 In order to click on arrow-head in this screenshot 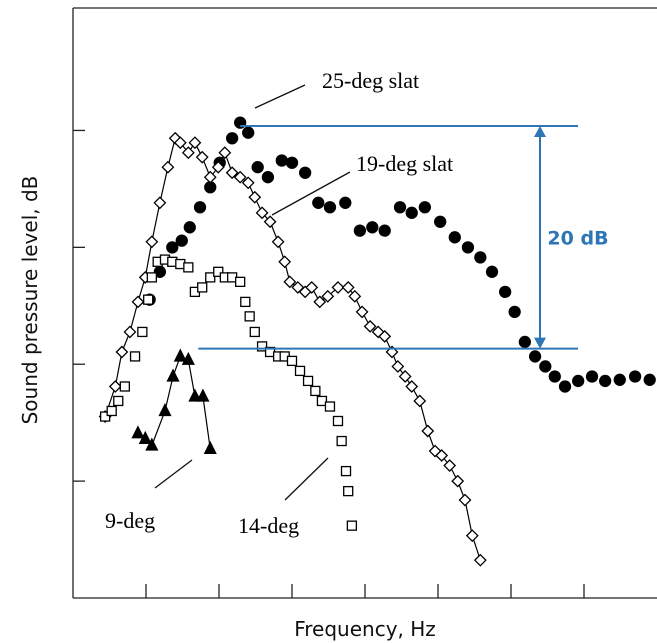, I will do `click(540, 131)`.